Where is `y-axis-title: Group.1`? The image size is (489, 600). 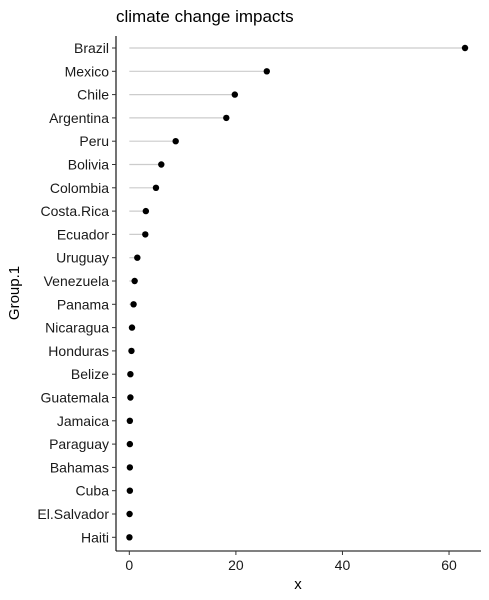
y-axis-title: Group.1 is located at coordinates (14, 293).